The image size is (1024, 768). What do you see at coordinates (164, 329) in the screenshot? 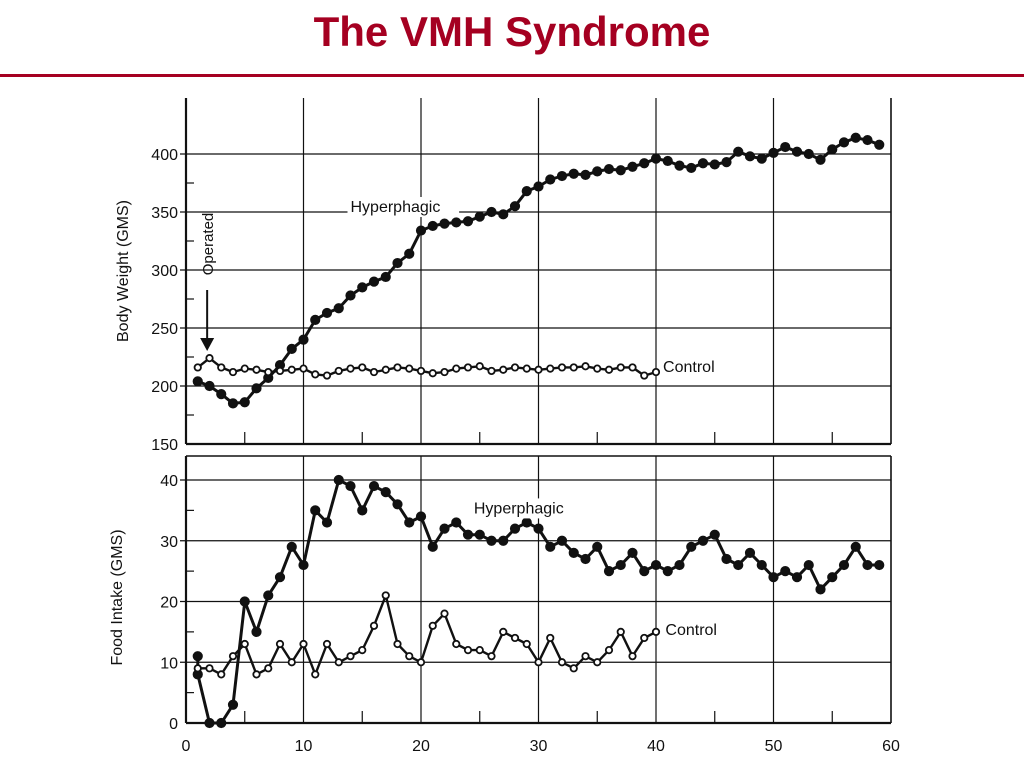
I see `y-tick-label: 250` at bounding box center [164, 329].